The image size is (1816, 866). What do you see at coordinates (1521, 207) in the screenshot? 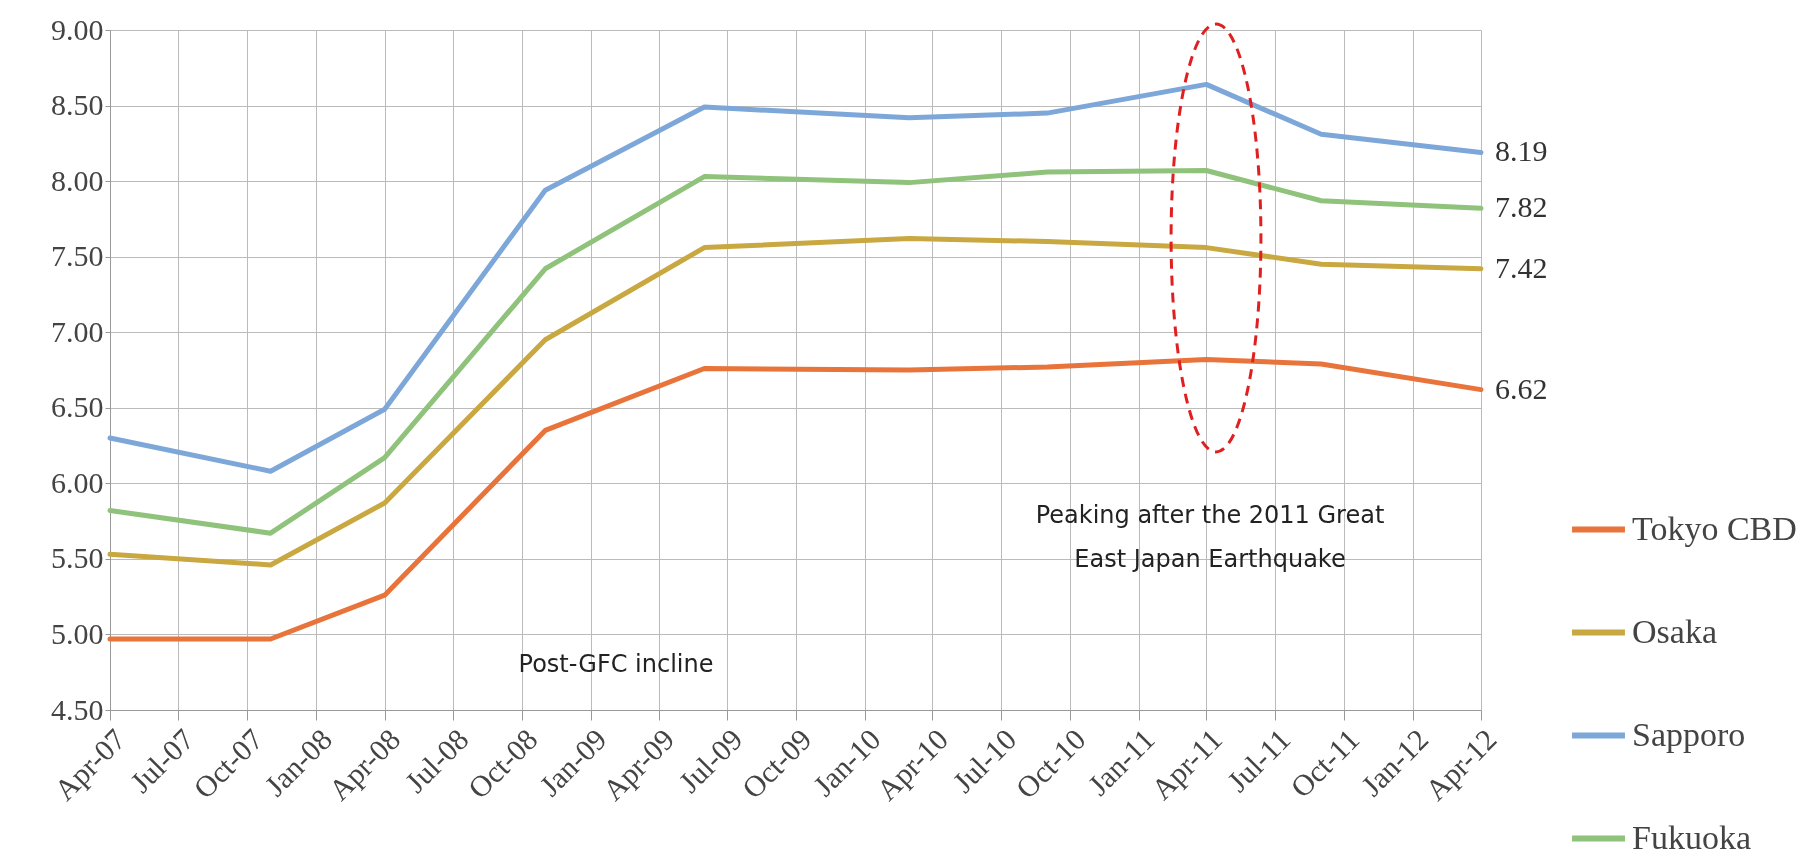
I see `data-label: 7.82` at bounding box center [1521, 207].